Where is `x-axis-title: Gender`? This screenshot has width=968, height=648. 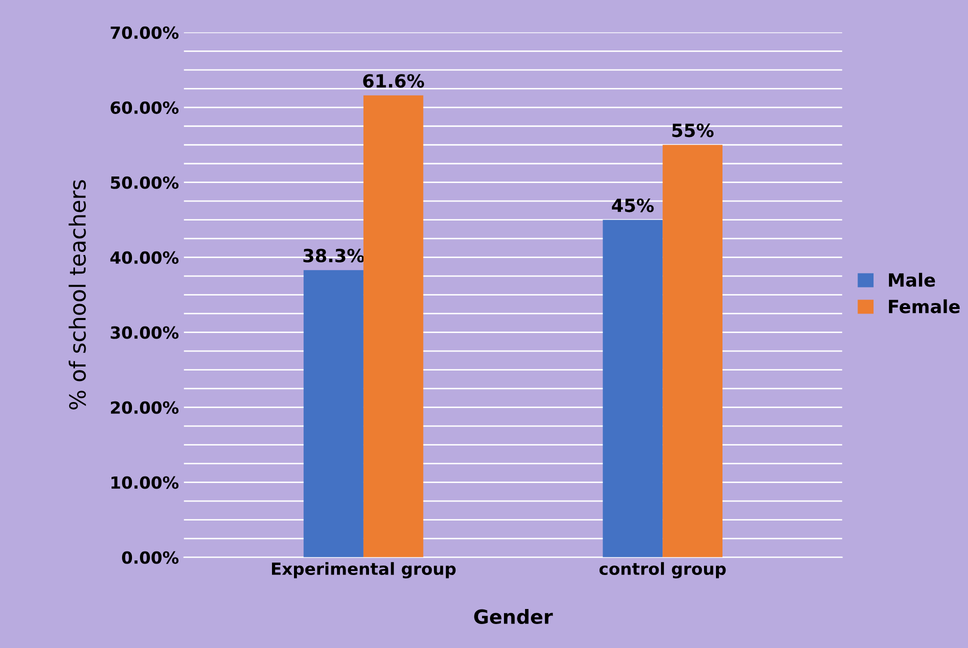 x-axis-title: Gender is located at coordinates (513, 616).